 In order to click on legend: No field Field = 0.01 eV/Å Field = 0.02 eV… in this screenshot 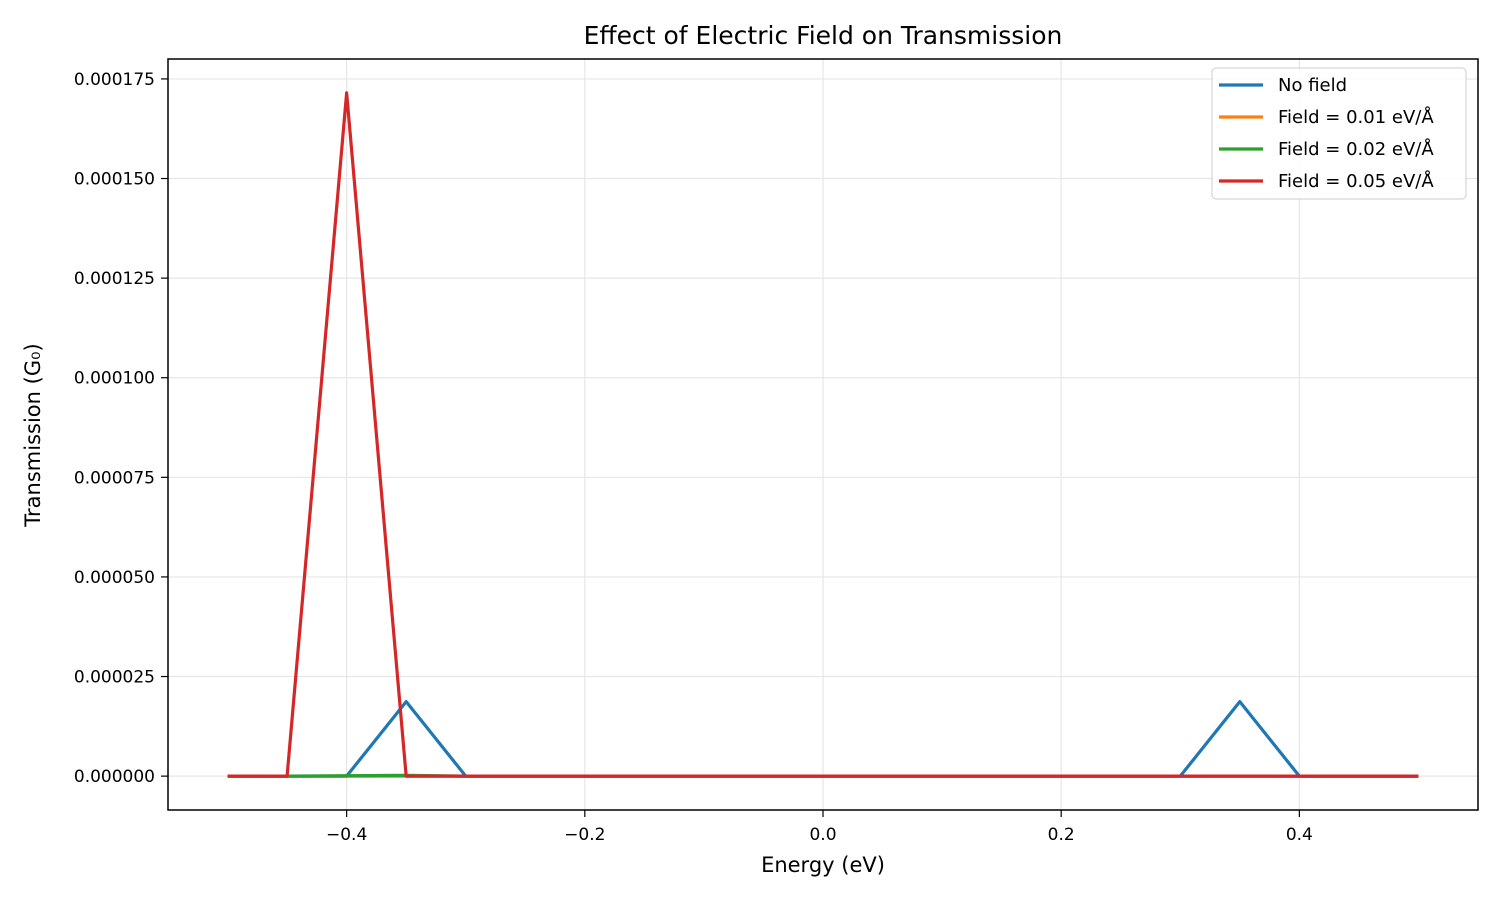, I will do `click(1339, 133)`.